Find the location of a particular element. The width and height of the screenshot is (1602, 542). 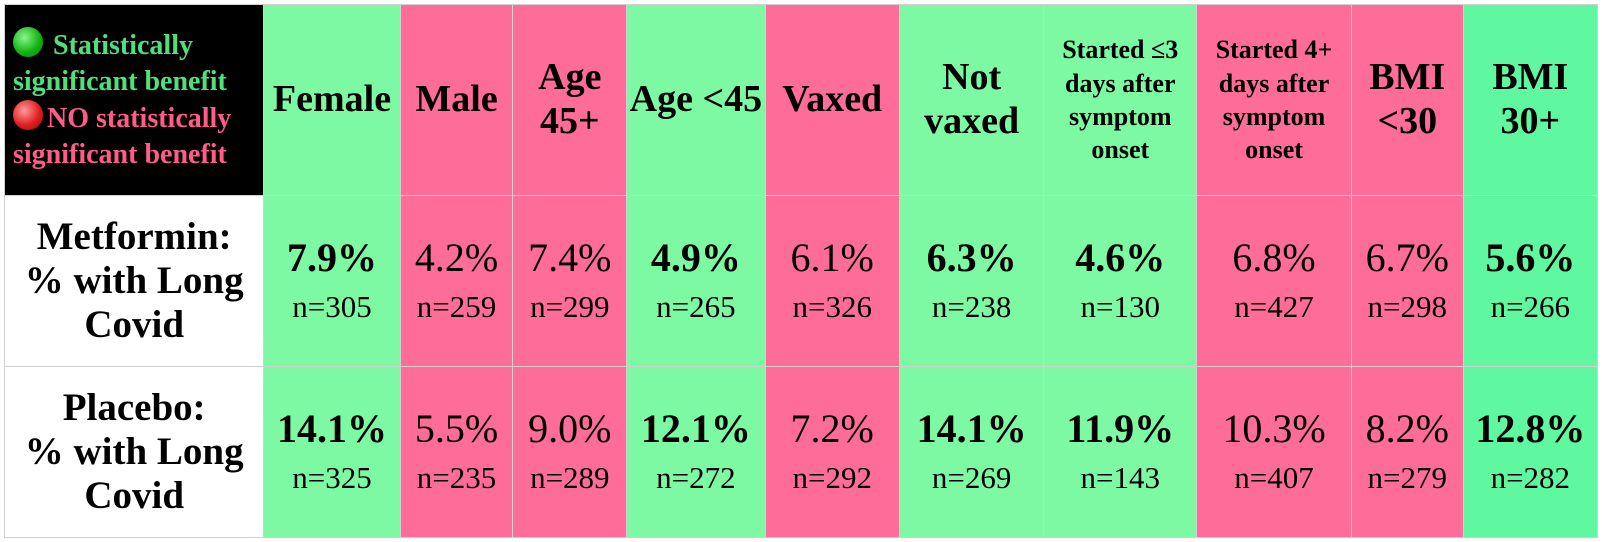

column-header-male: Male is located at coordinates (456, 100).